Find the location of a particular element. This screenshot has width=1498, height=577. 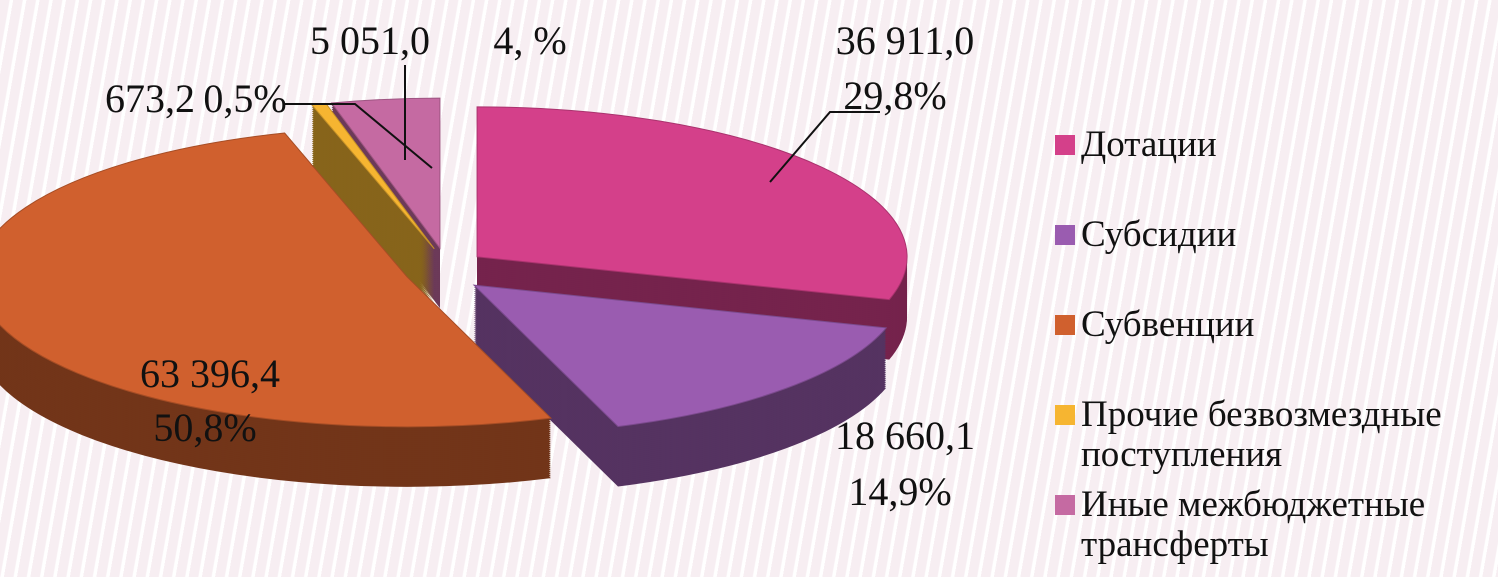

legend-item: Субвенции is located at coordinates (1275, 325).